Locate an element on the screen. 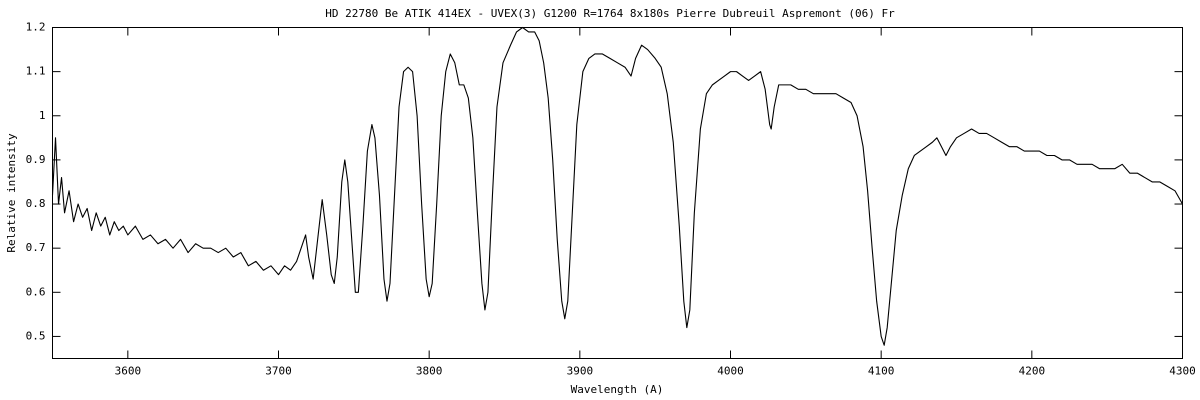  y-tick-label: 0.7 is located at coordinates (36, 247).